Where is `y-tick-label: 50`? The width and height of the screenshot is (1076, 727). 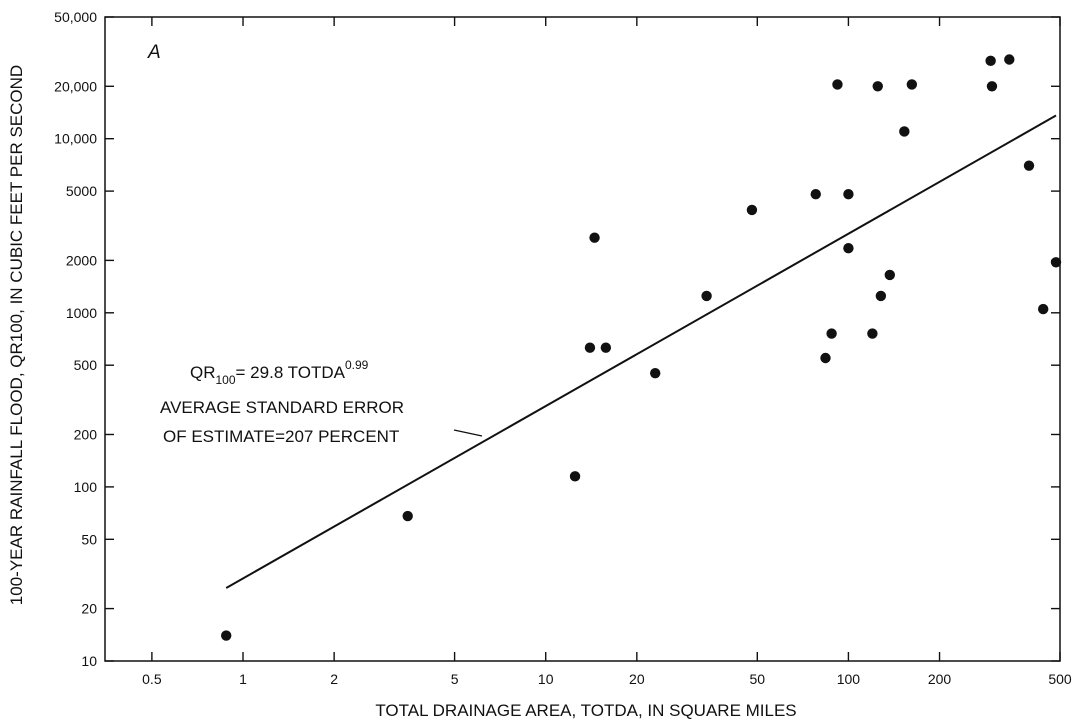
y-tick-label: 50 is located at coordinates (89, 539).